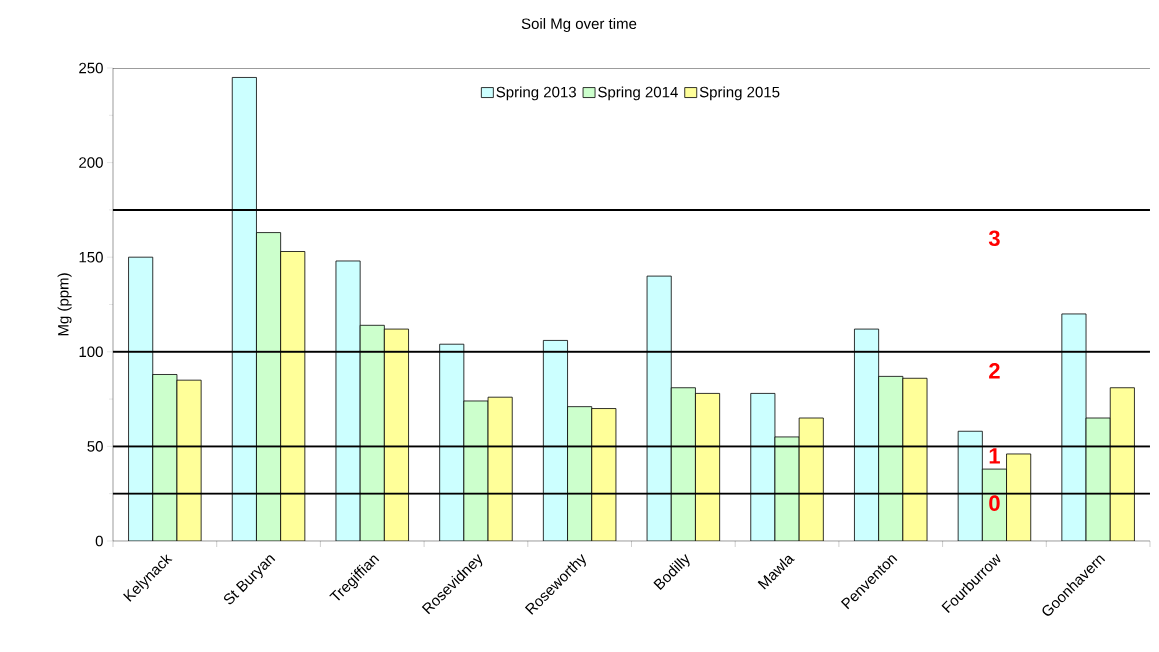  I want to click on annotation: 3, so click(994, 238).